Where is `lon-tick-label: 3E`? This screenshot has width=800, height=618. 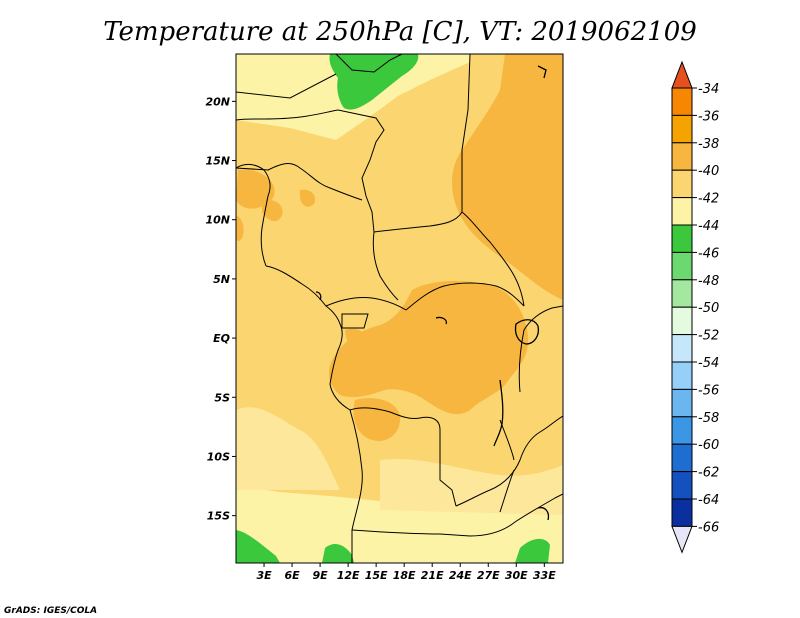
lon-tick-label: 3E is located at coordinates (264, 575).